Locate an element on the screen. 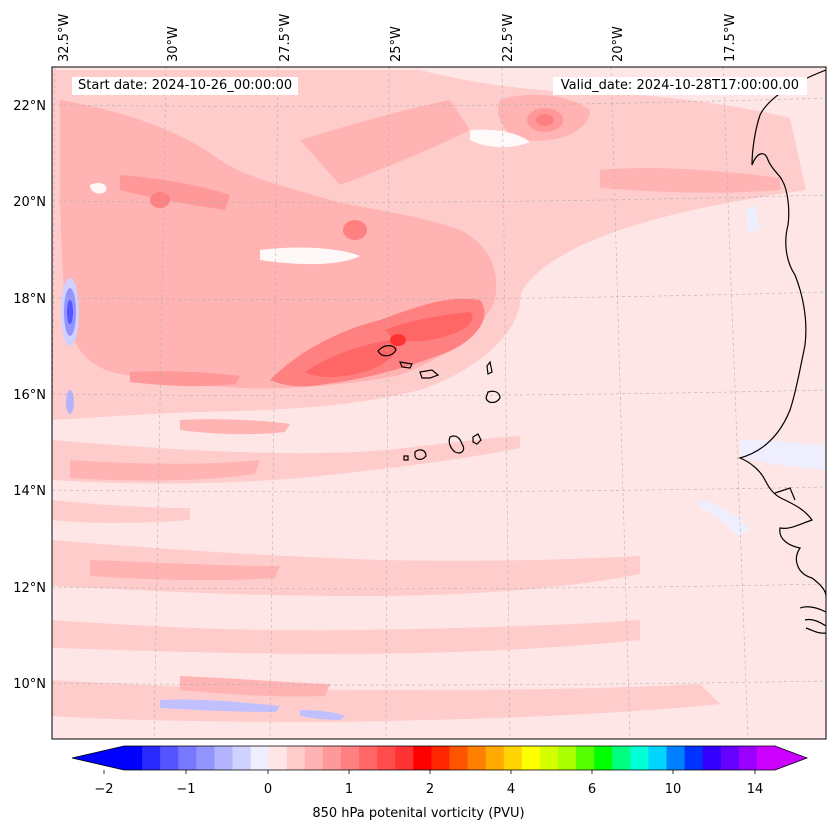 This screenshot has width=837, height=836. latitude-labels: 22°N 20°N 18°N 16°N 14°N 12°N 10°N is located at coordinates (29, 395).